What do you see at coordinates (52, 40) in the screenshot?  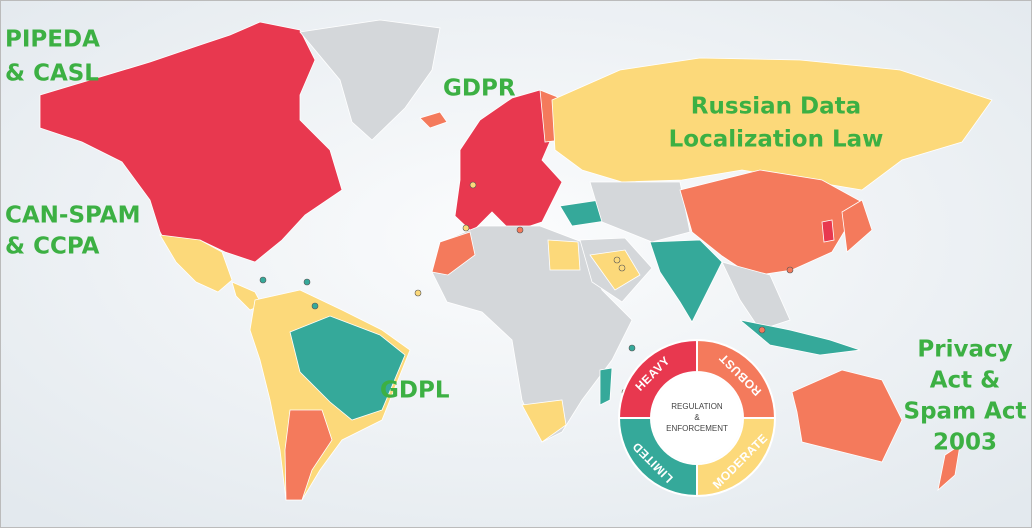 I see `annotation-label: PIPEDA` at bounding box center [52, 40].